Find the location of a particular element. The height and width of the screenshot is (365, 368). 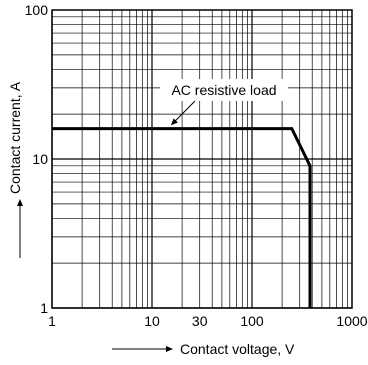

annotation-label: AC resistive load is located at coordinates (223, 90).